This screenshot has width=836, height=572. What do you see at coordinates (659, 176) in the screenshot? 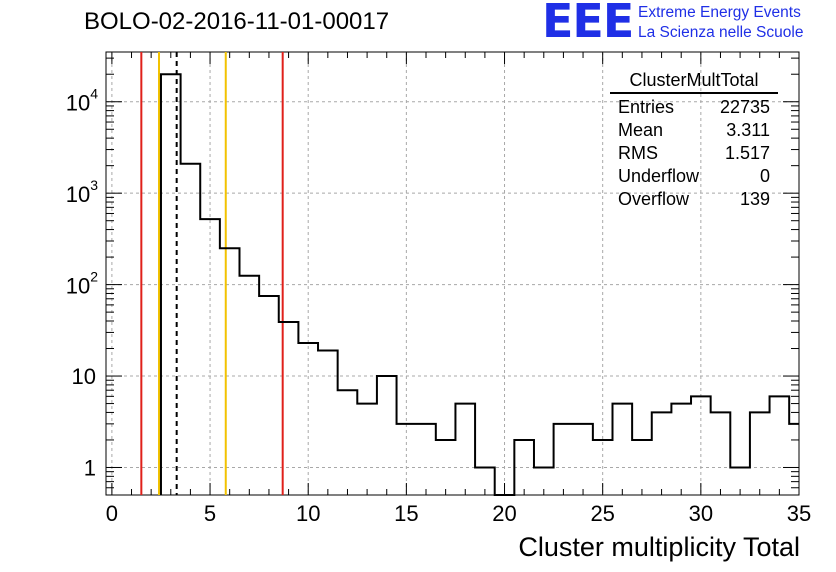
I see `stats-label: Underflow` at bounding box center [659, 176].